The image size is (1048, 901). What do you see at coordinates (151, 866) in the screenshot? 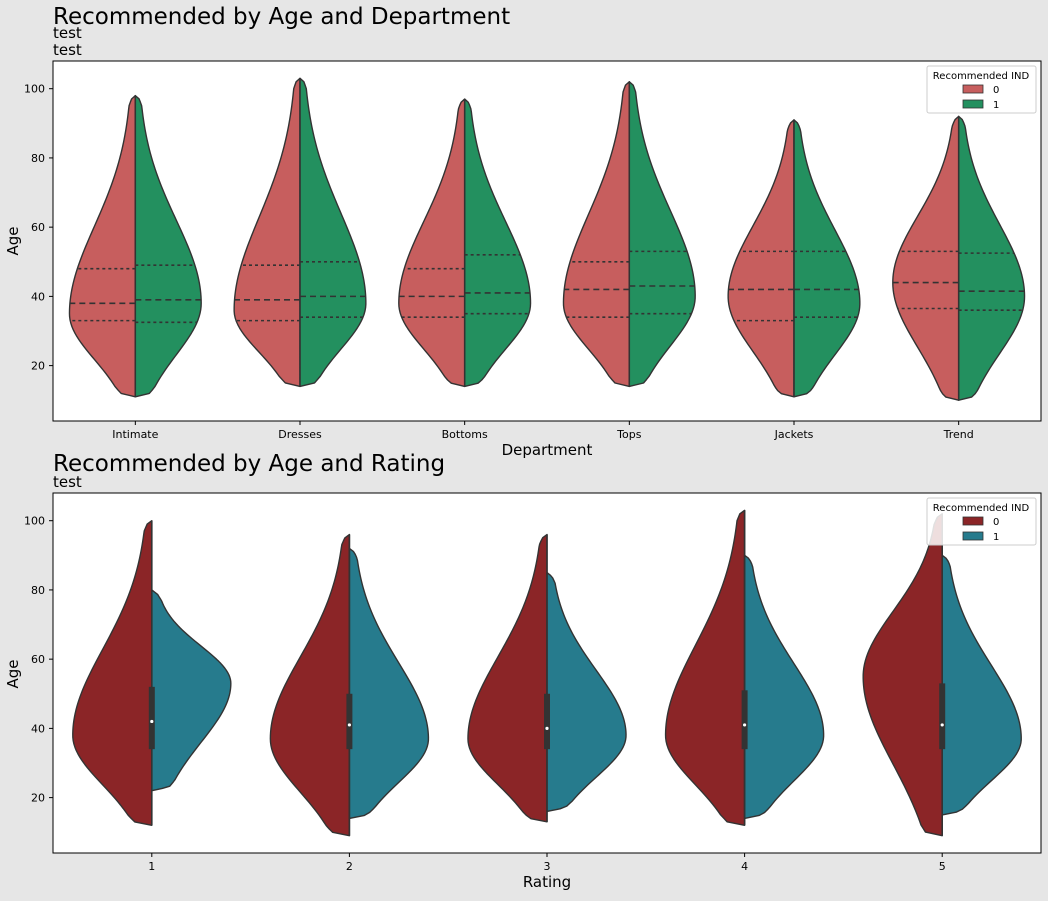
I see `x-tick-label: 1` at bounding box center [151, 866].